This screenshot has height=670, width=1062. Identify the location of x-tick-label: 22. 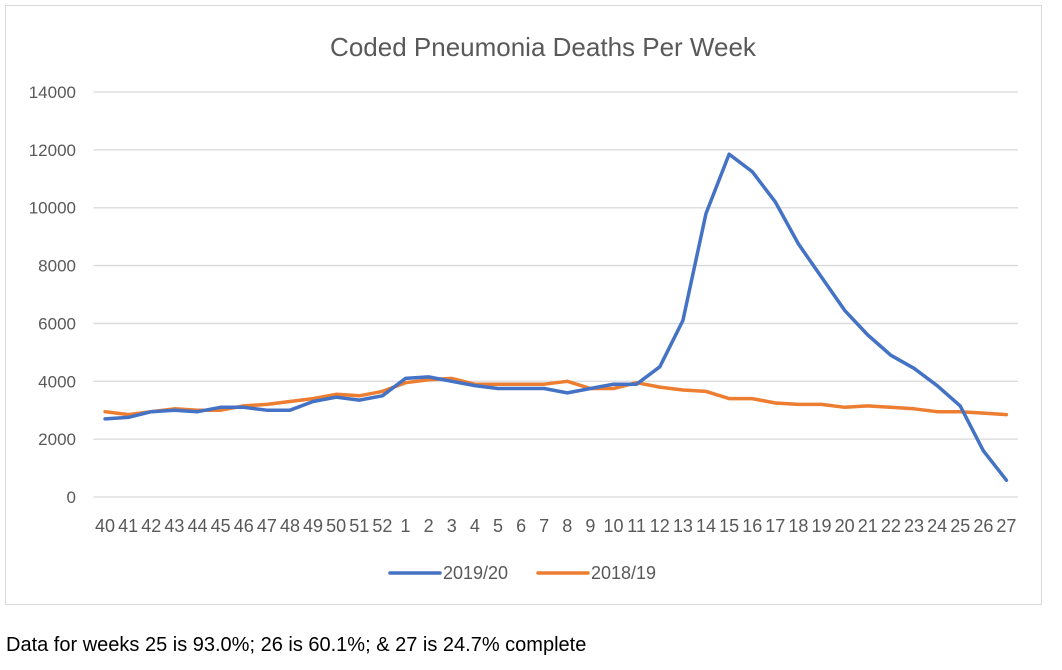
(891, 526).